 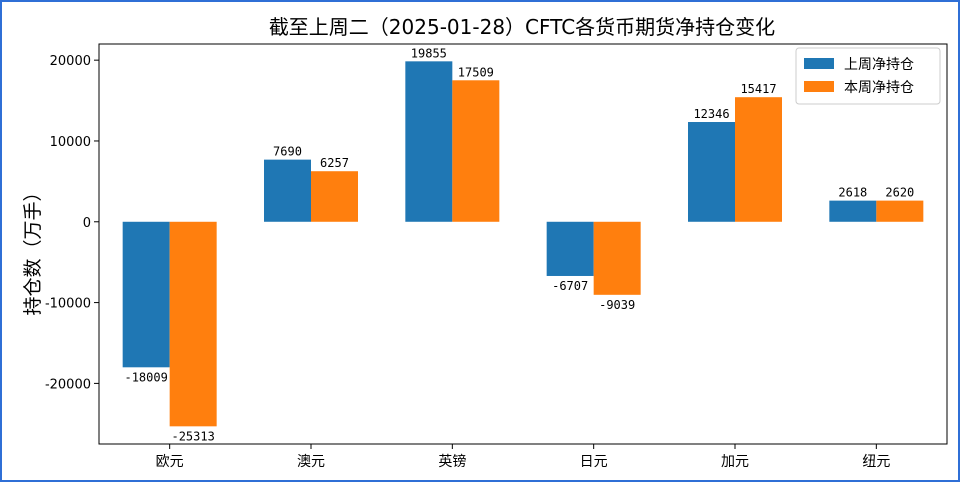 What do you see at coordinates (334, 163) in the screenshot?
I see `bar-value-label: 6257` at bounding box center [334, 163].